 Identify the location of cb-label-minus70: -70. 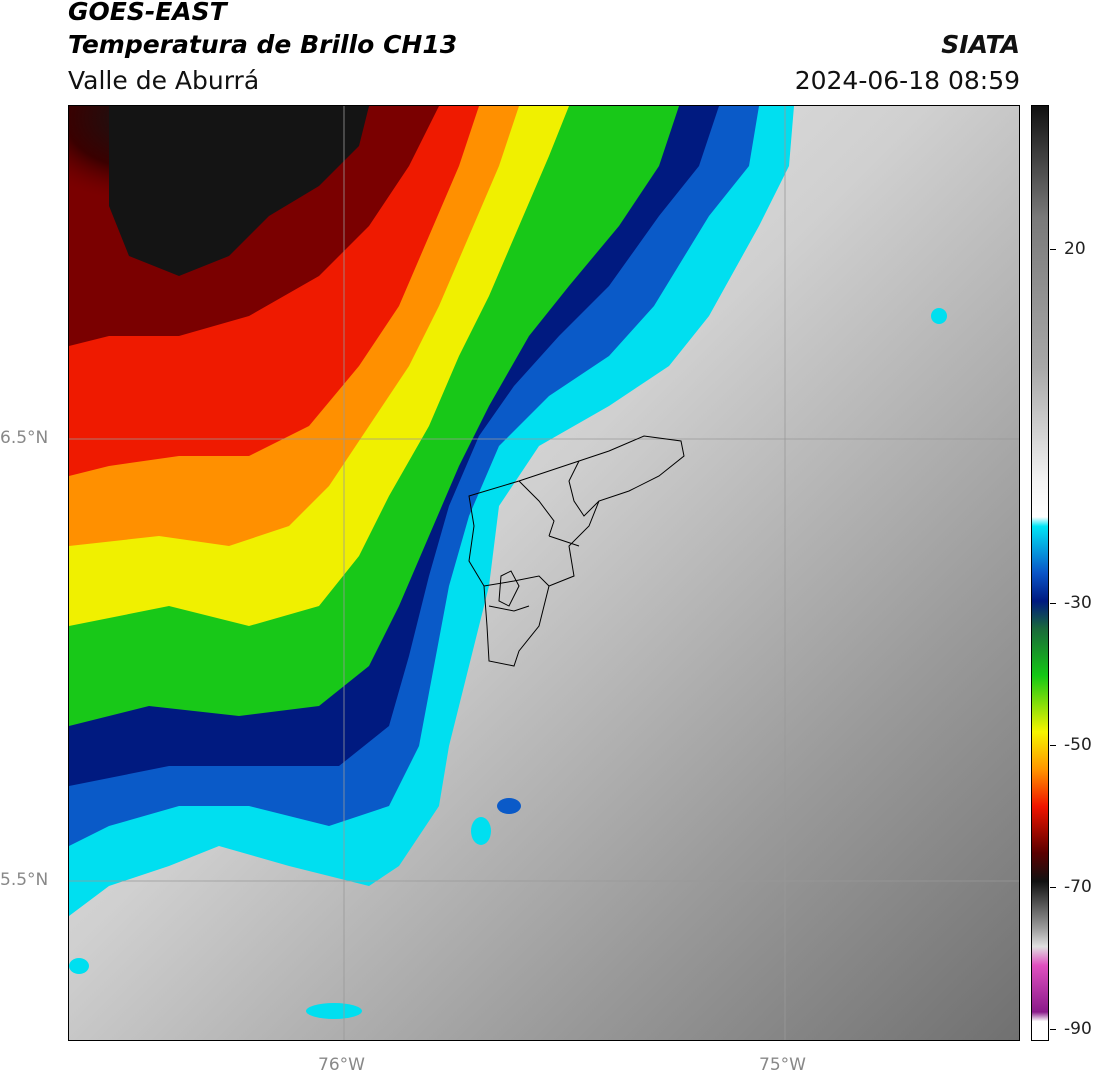
(1078, 887).